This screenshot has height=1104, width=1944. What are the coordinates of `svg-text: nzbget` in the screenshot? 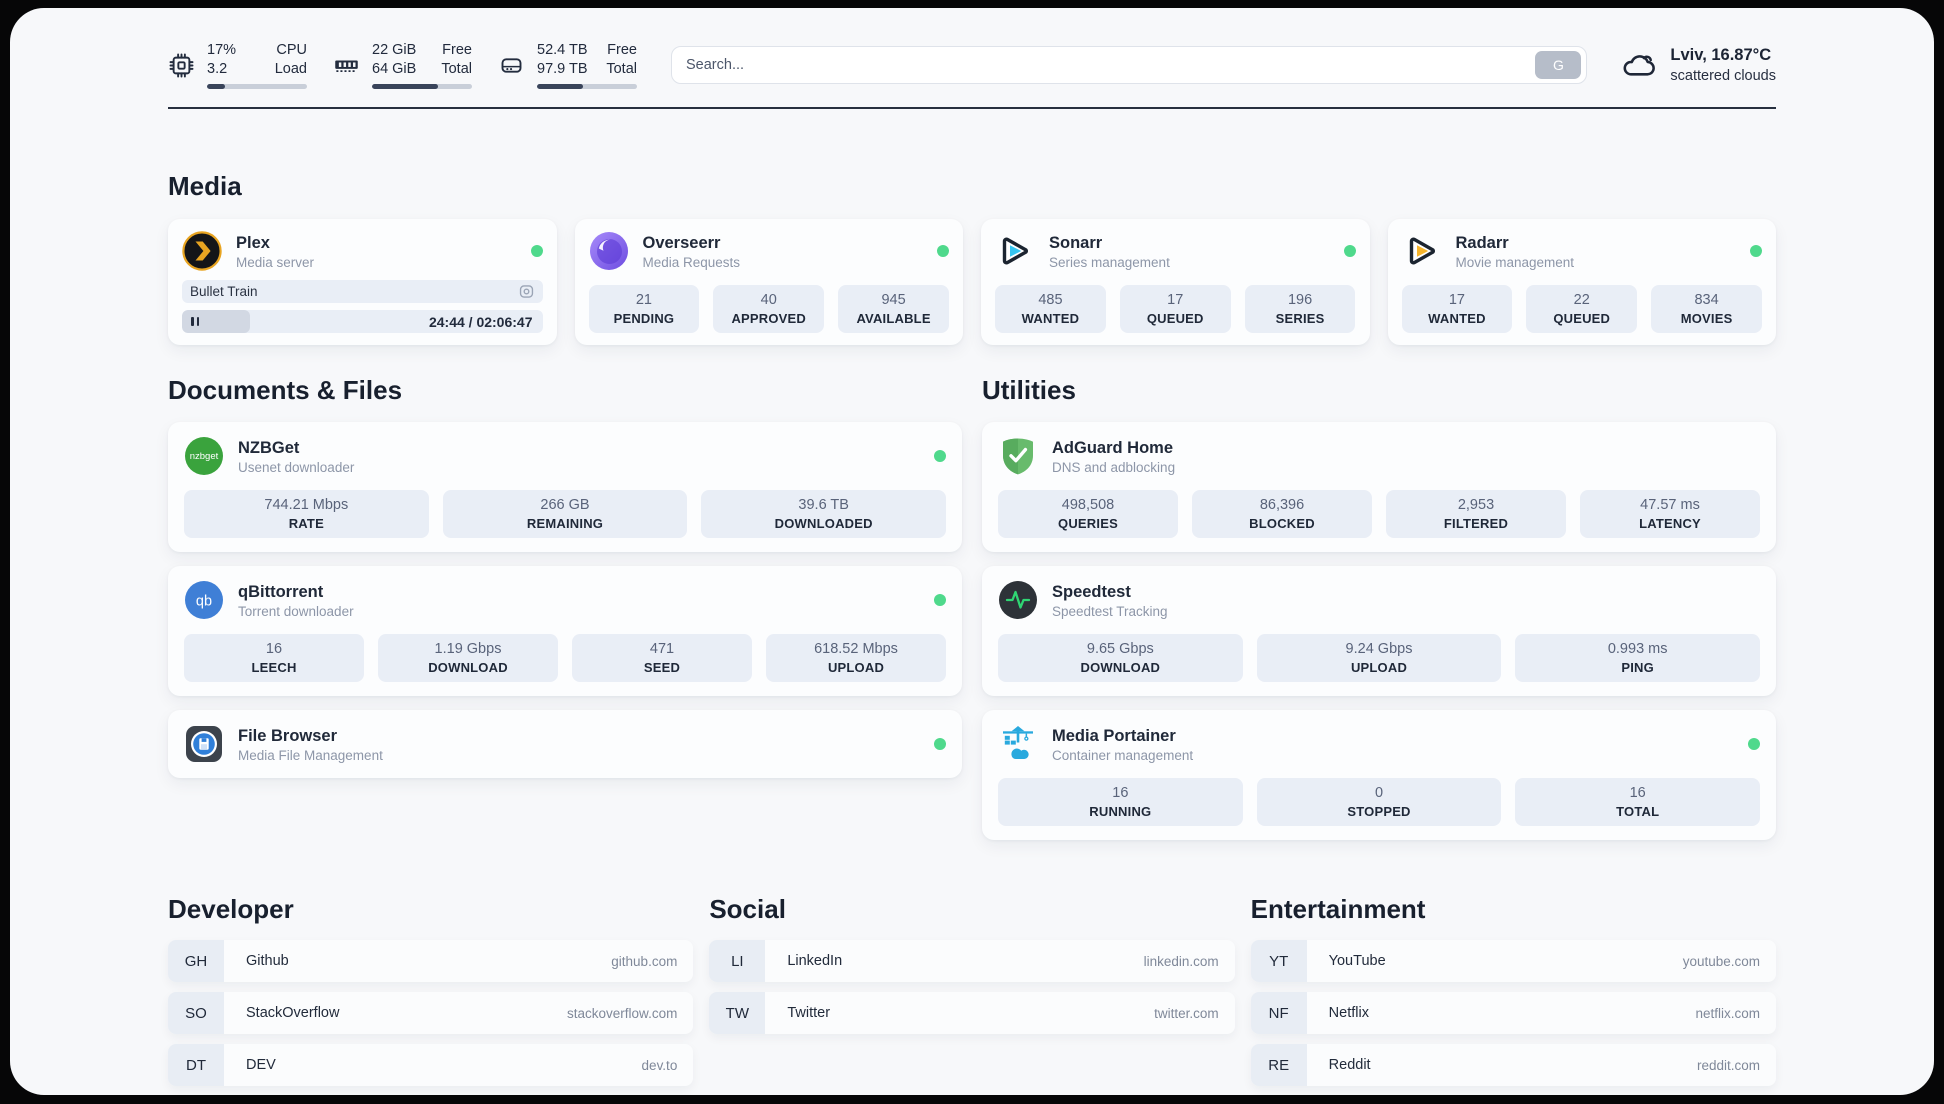 It's located at (204, 456).